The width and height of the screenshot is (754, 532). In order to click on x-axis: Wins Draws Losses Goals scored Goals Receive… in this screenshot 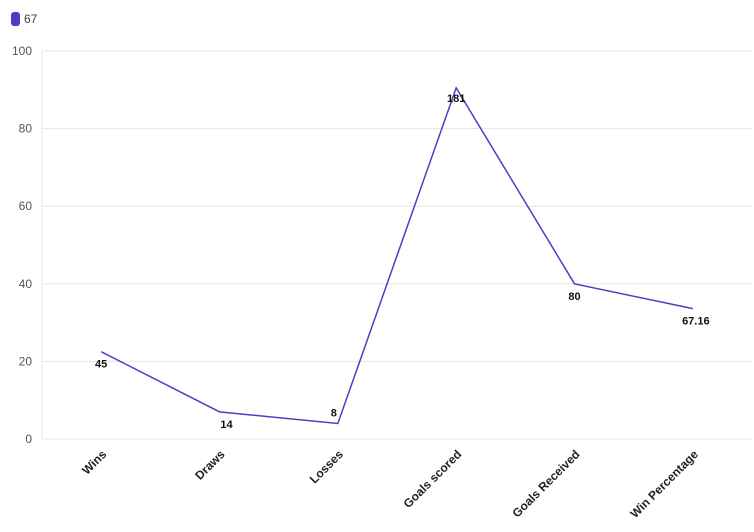, I will do `click(390, 484)`.